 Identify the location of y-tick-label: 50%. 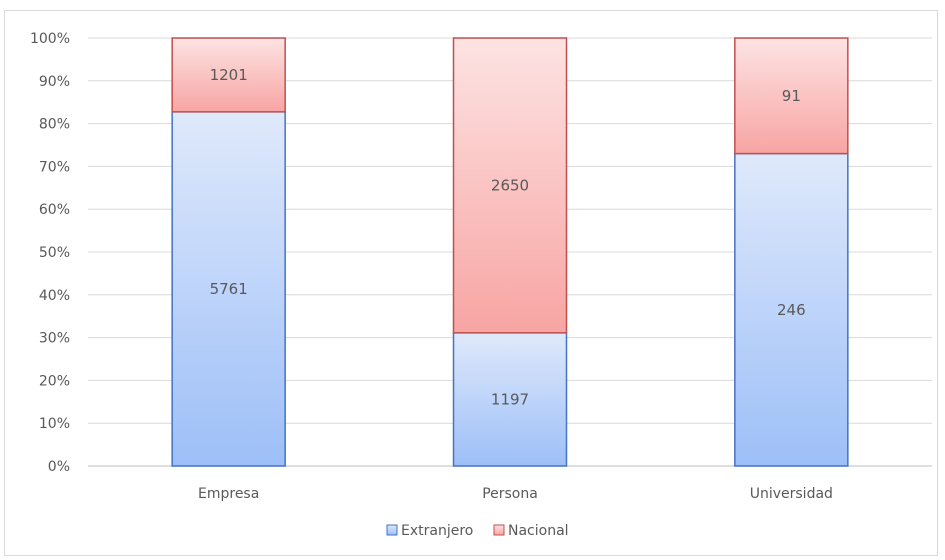
(54, 253).